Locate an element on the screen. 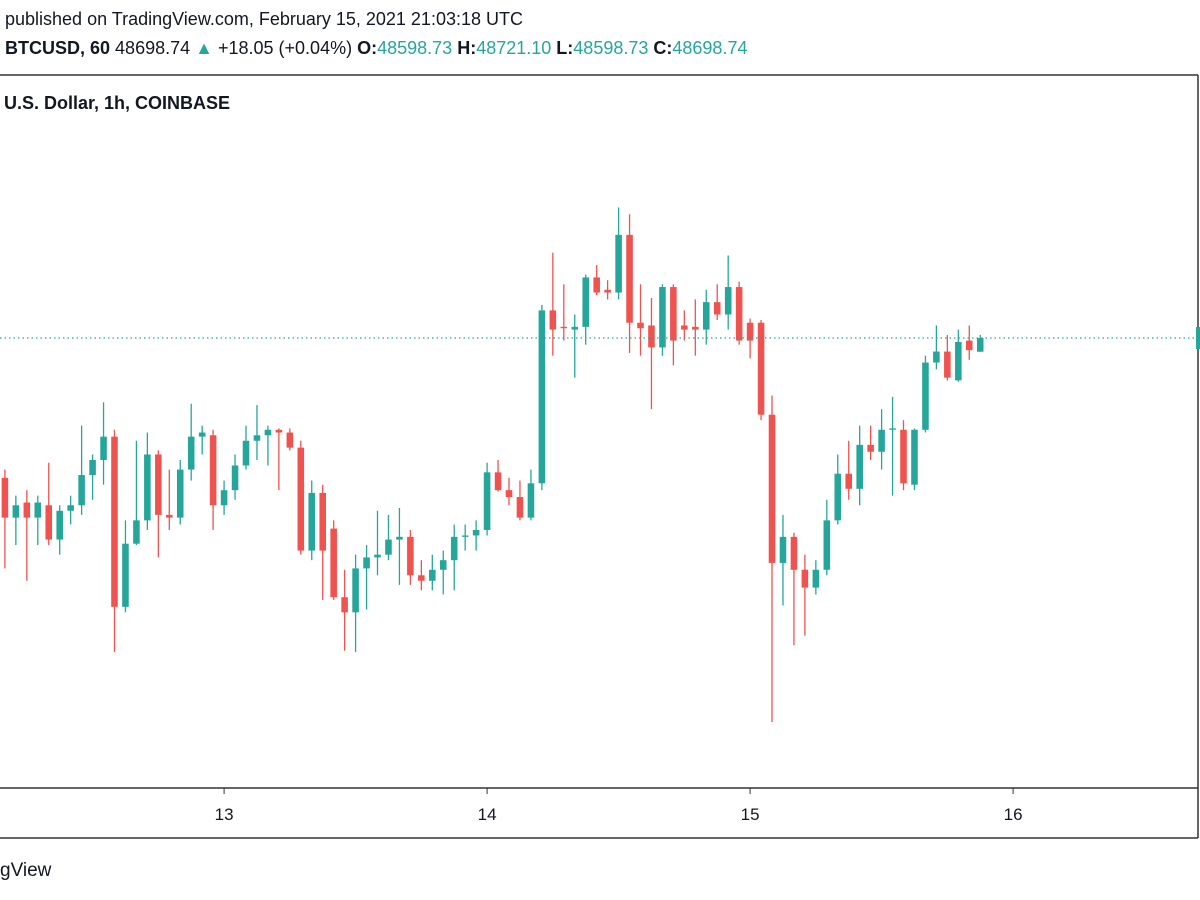 This screenshot has height=900, width=1200. last-price-tag is located at coordinates (1198, 338).